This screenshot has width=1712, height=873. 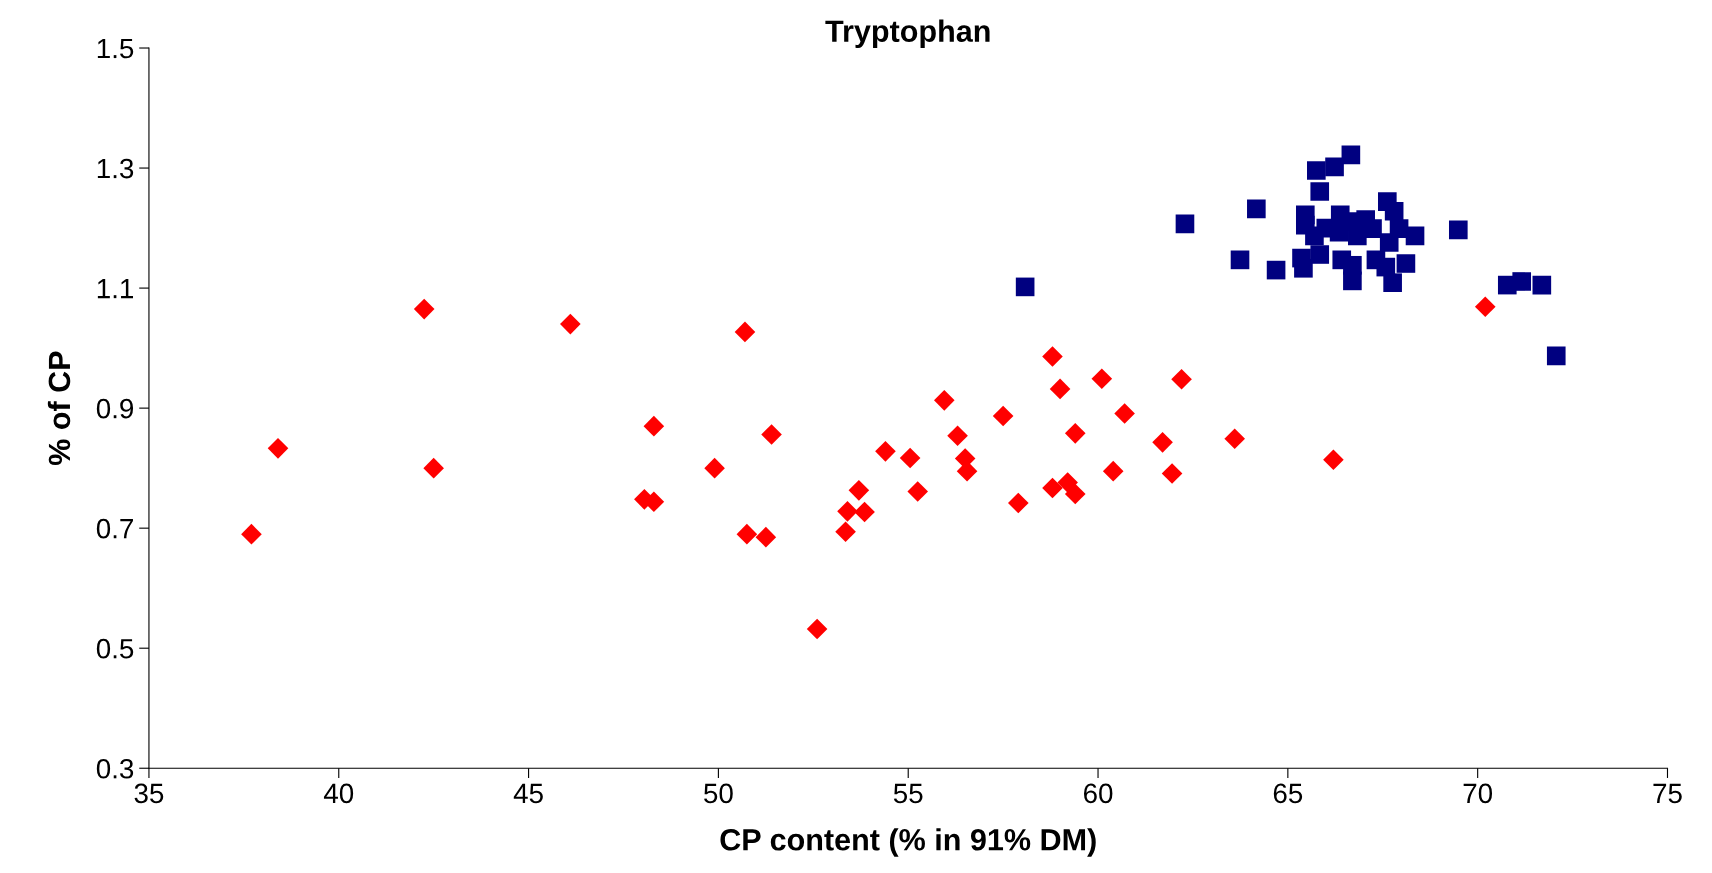 What do you see at coordinates (115, 289) in the screenshot?
I see `y-tick-label: 1.1` at bounding box center [115, 289].